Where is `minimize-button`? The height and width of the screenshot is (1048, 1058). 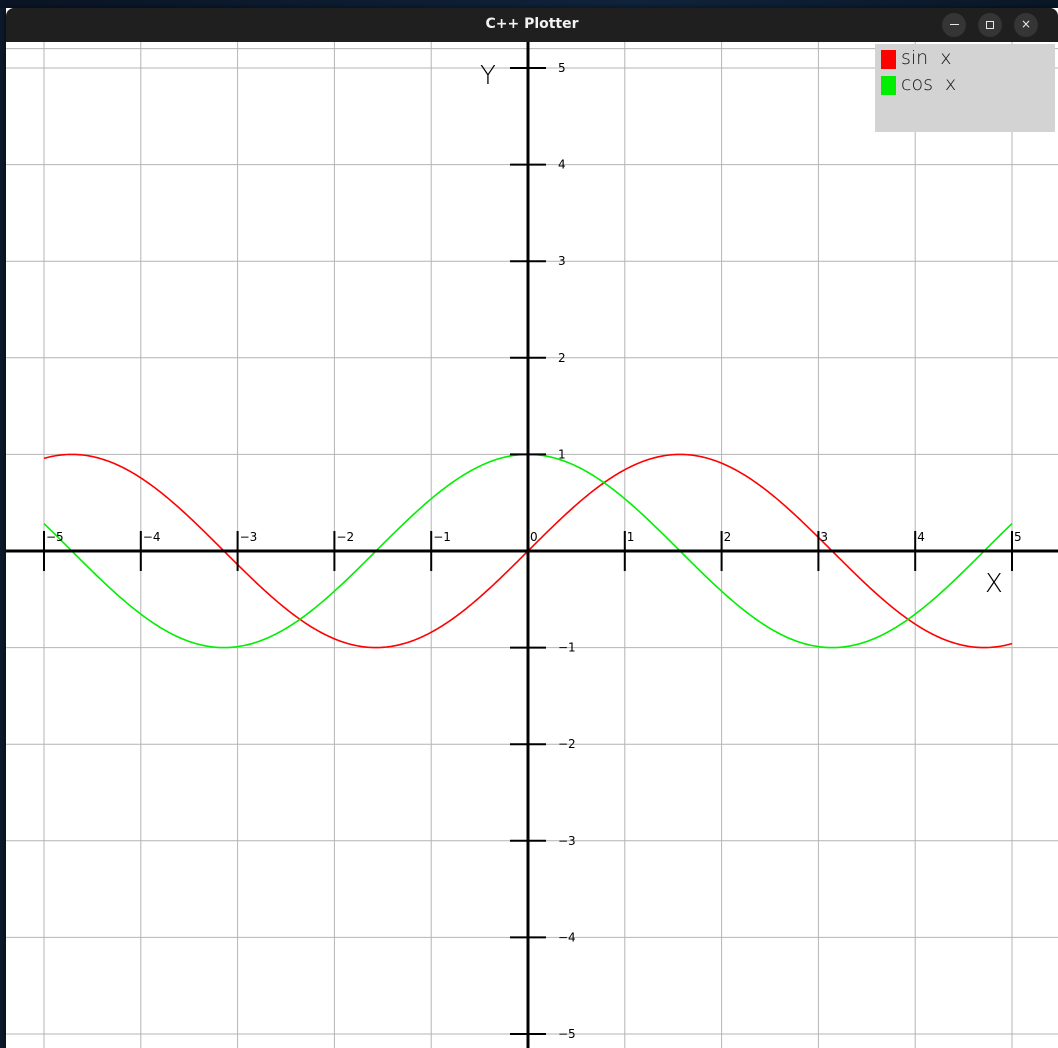 minimize-button is located at coordinates (954, 25).